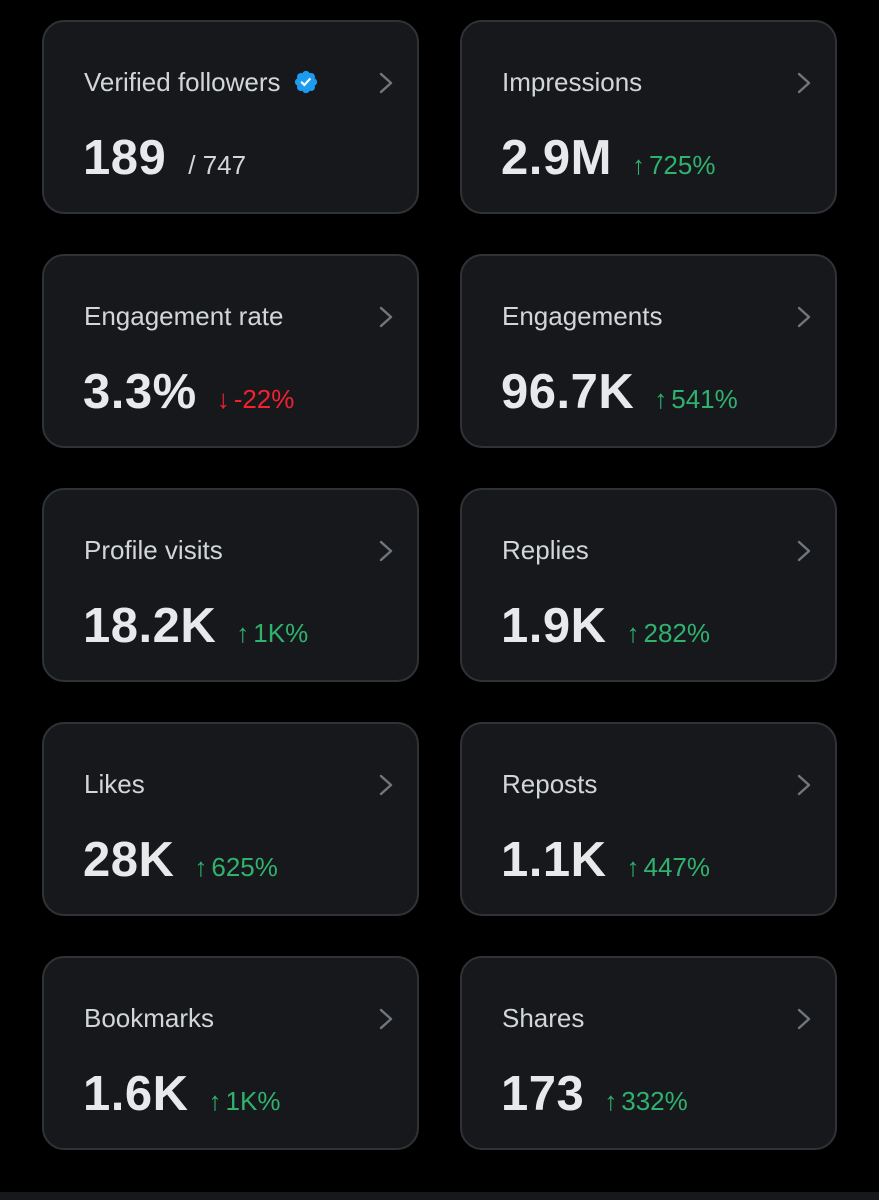  What do you see at coordinates (244, 867) in the screenshot?
I see `metric-change-value: 625%` at bounding box center [244, 867].